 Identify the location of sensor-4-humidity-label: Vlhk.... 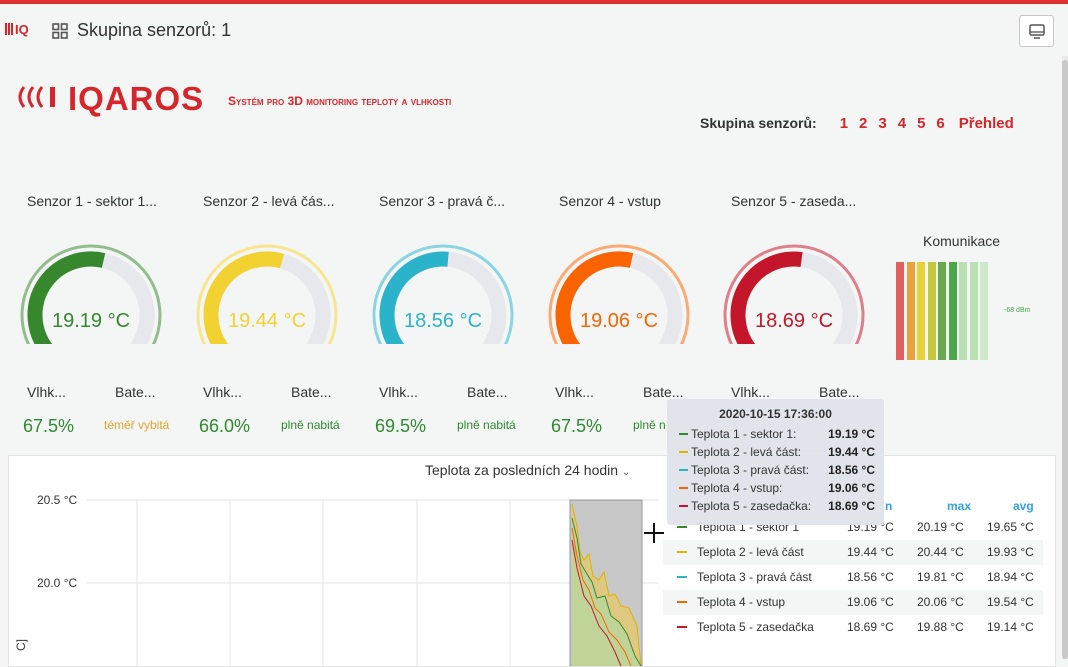
(574, 392).